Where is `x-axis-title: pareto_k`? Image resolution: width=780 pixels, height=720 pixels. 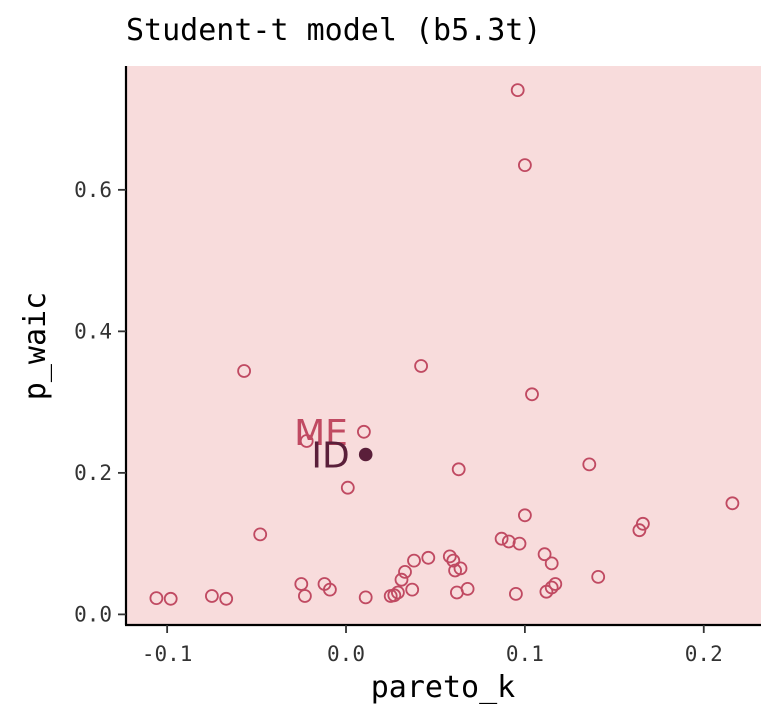 x-axis-title: pareto_k is located at coordinates (443, 687).